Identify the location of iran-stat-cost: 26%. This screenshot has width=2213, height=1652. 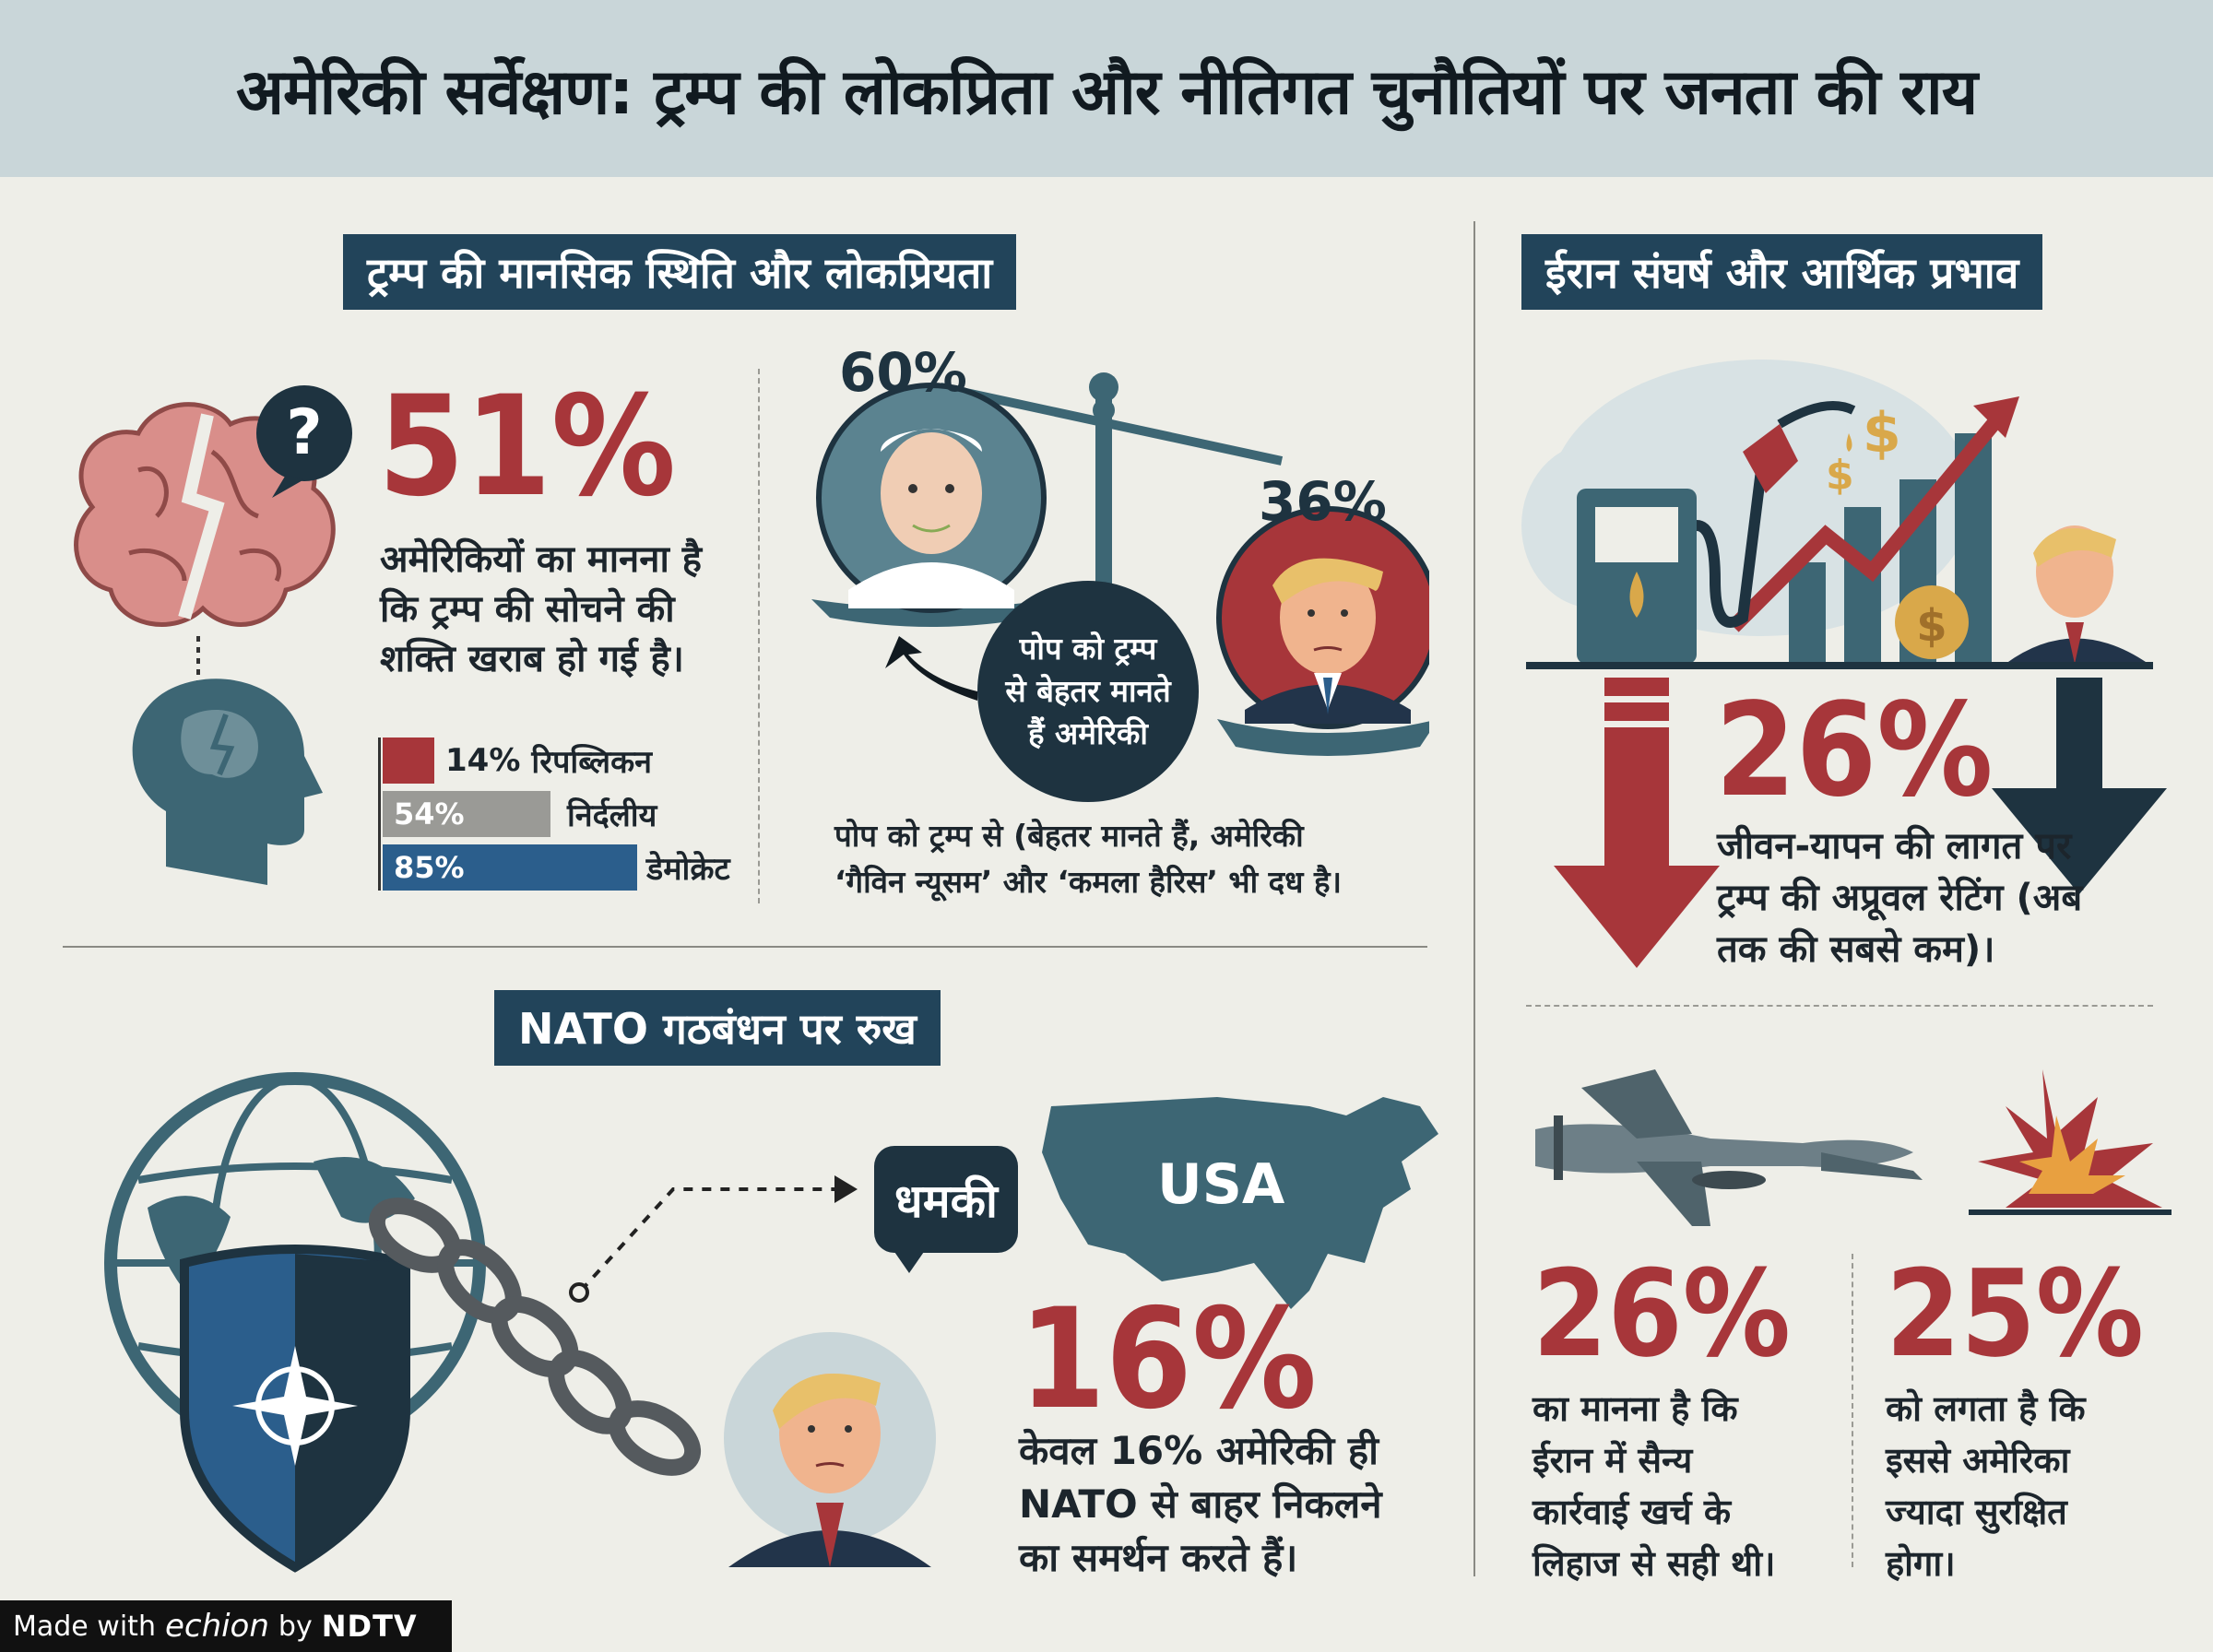
(1662, 1314).